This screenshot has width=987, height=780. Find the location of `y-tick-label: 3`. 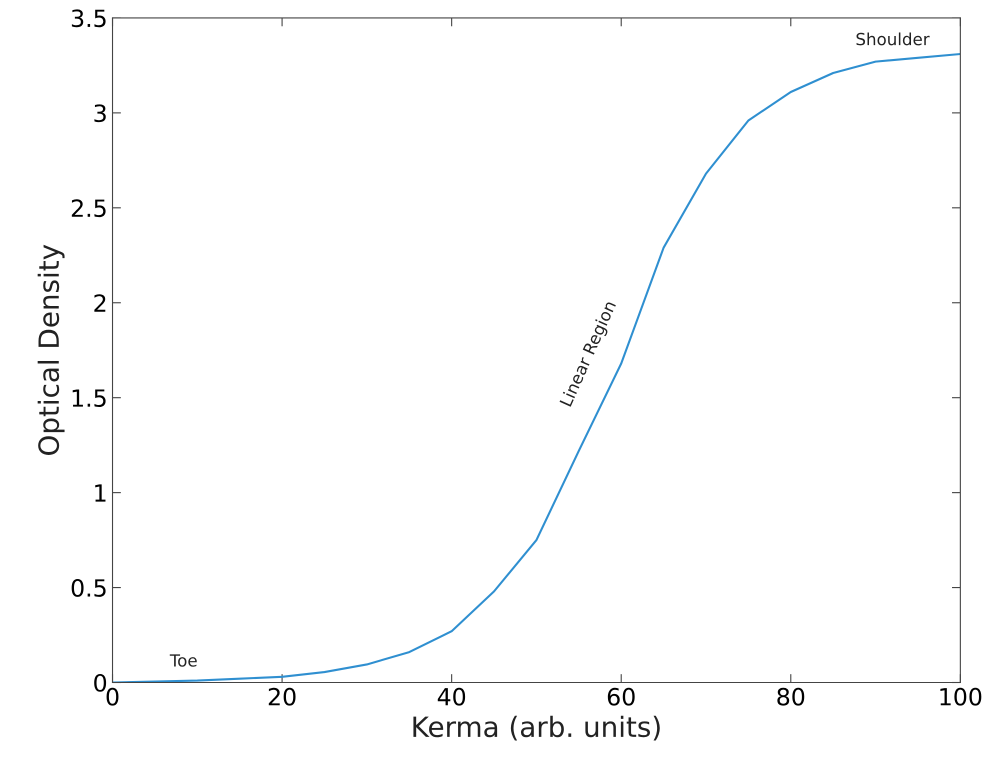

y-tick-label: 3 is located at coordinates (100, 113).